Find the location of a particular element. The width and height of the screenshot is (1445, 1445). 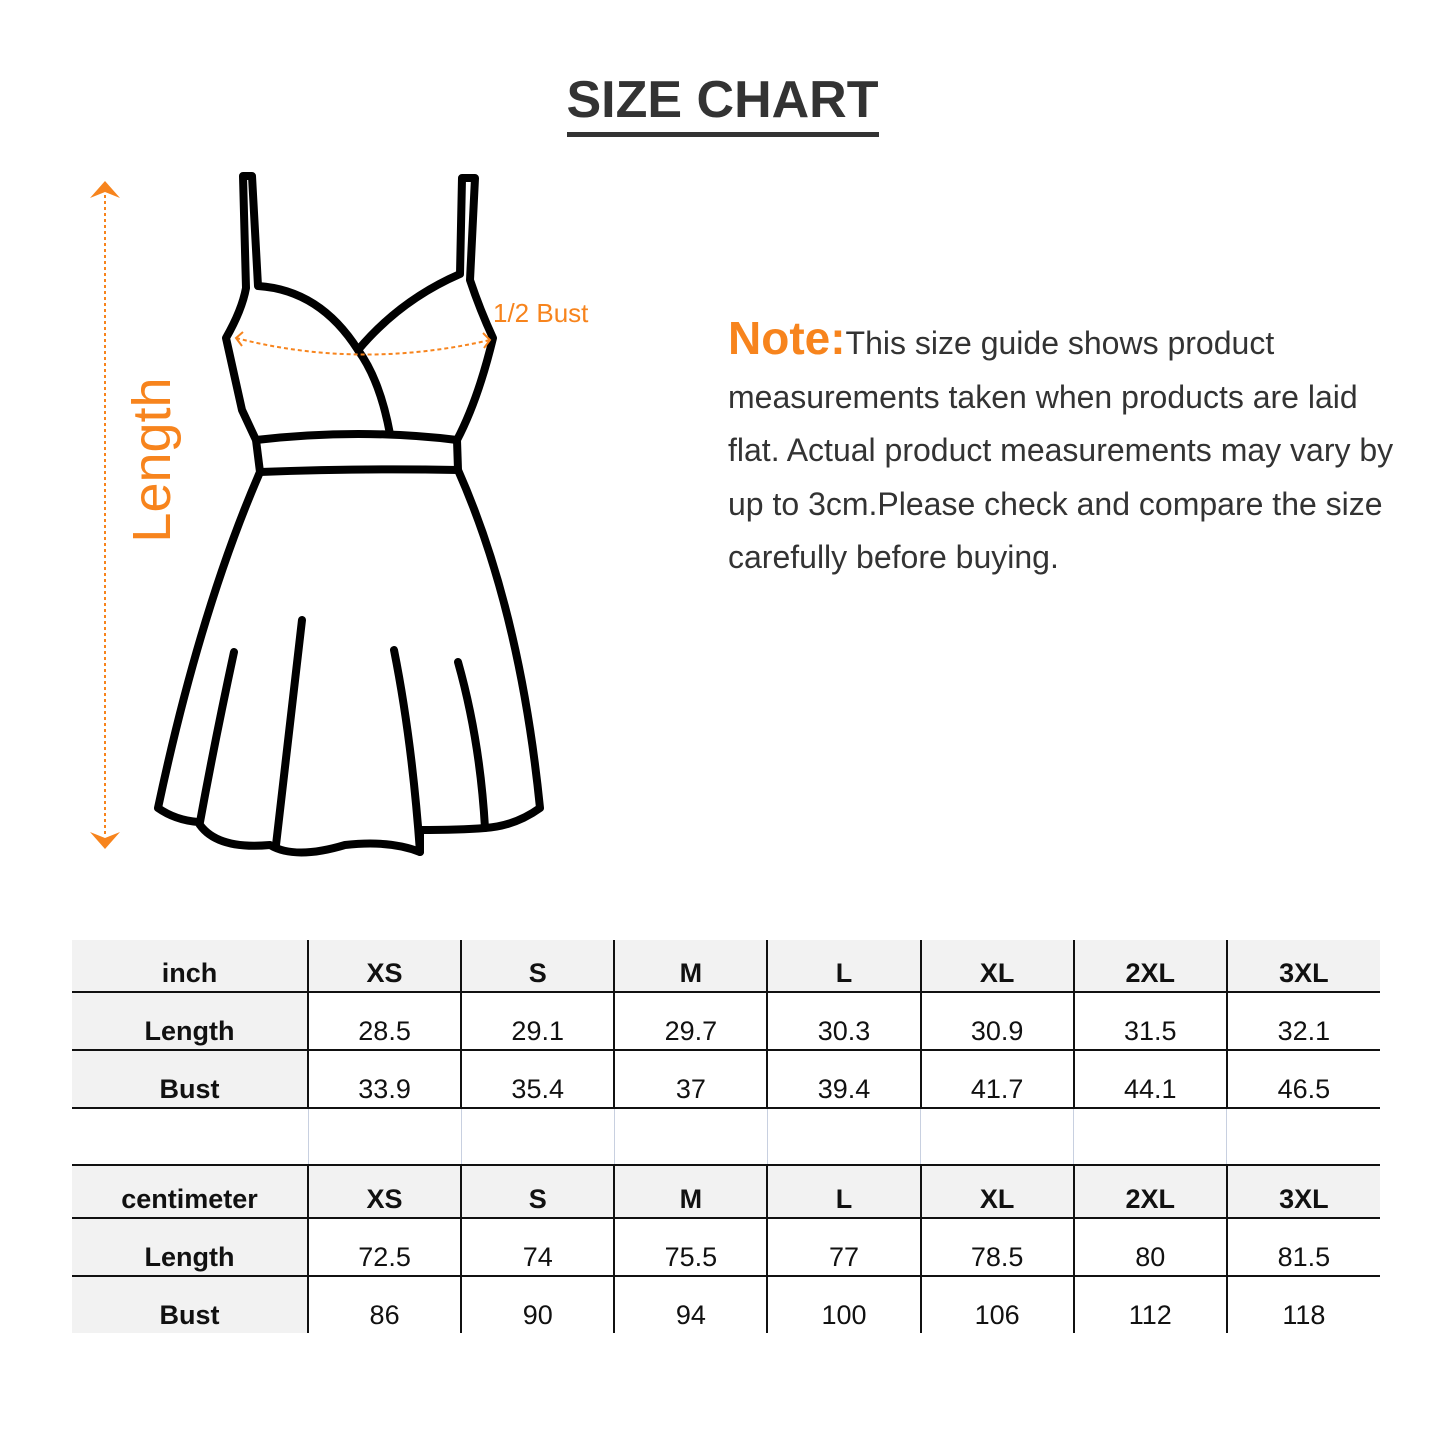

unit-header: inch is located at coordinates (190, 966).